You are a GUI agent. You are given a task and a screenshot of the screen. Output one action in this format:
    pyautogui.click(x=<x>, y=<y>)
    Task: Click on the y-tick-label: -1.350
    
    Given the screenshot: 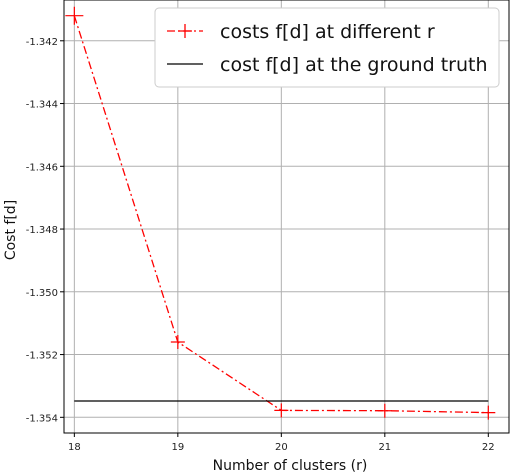 What is the action you would take?
    pyautogui.click(x=42, y=293)
    